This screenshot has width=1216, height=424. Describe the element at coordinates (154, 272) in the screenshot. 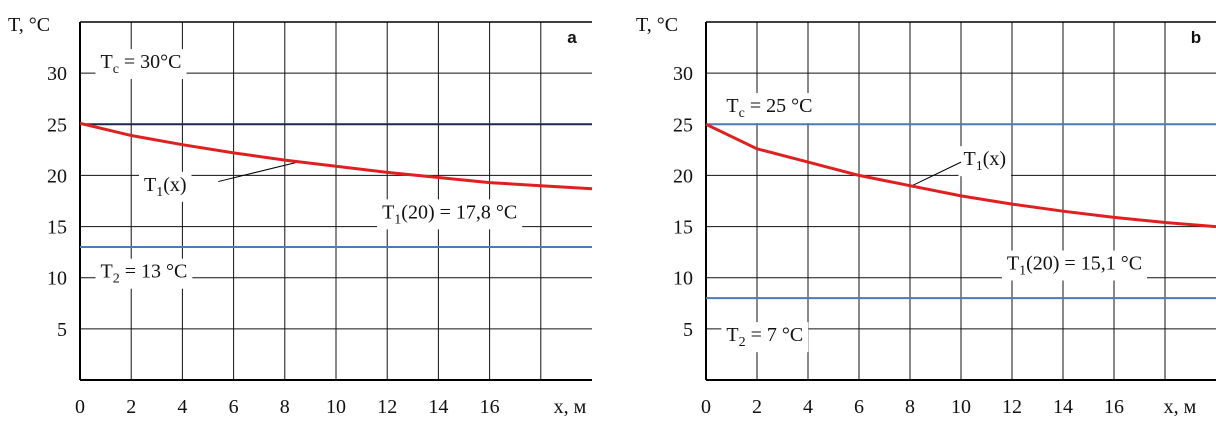

I see `annotation-t2-rest: = 13 °C` at that location.